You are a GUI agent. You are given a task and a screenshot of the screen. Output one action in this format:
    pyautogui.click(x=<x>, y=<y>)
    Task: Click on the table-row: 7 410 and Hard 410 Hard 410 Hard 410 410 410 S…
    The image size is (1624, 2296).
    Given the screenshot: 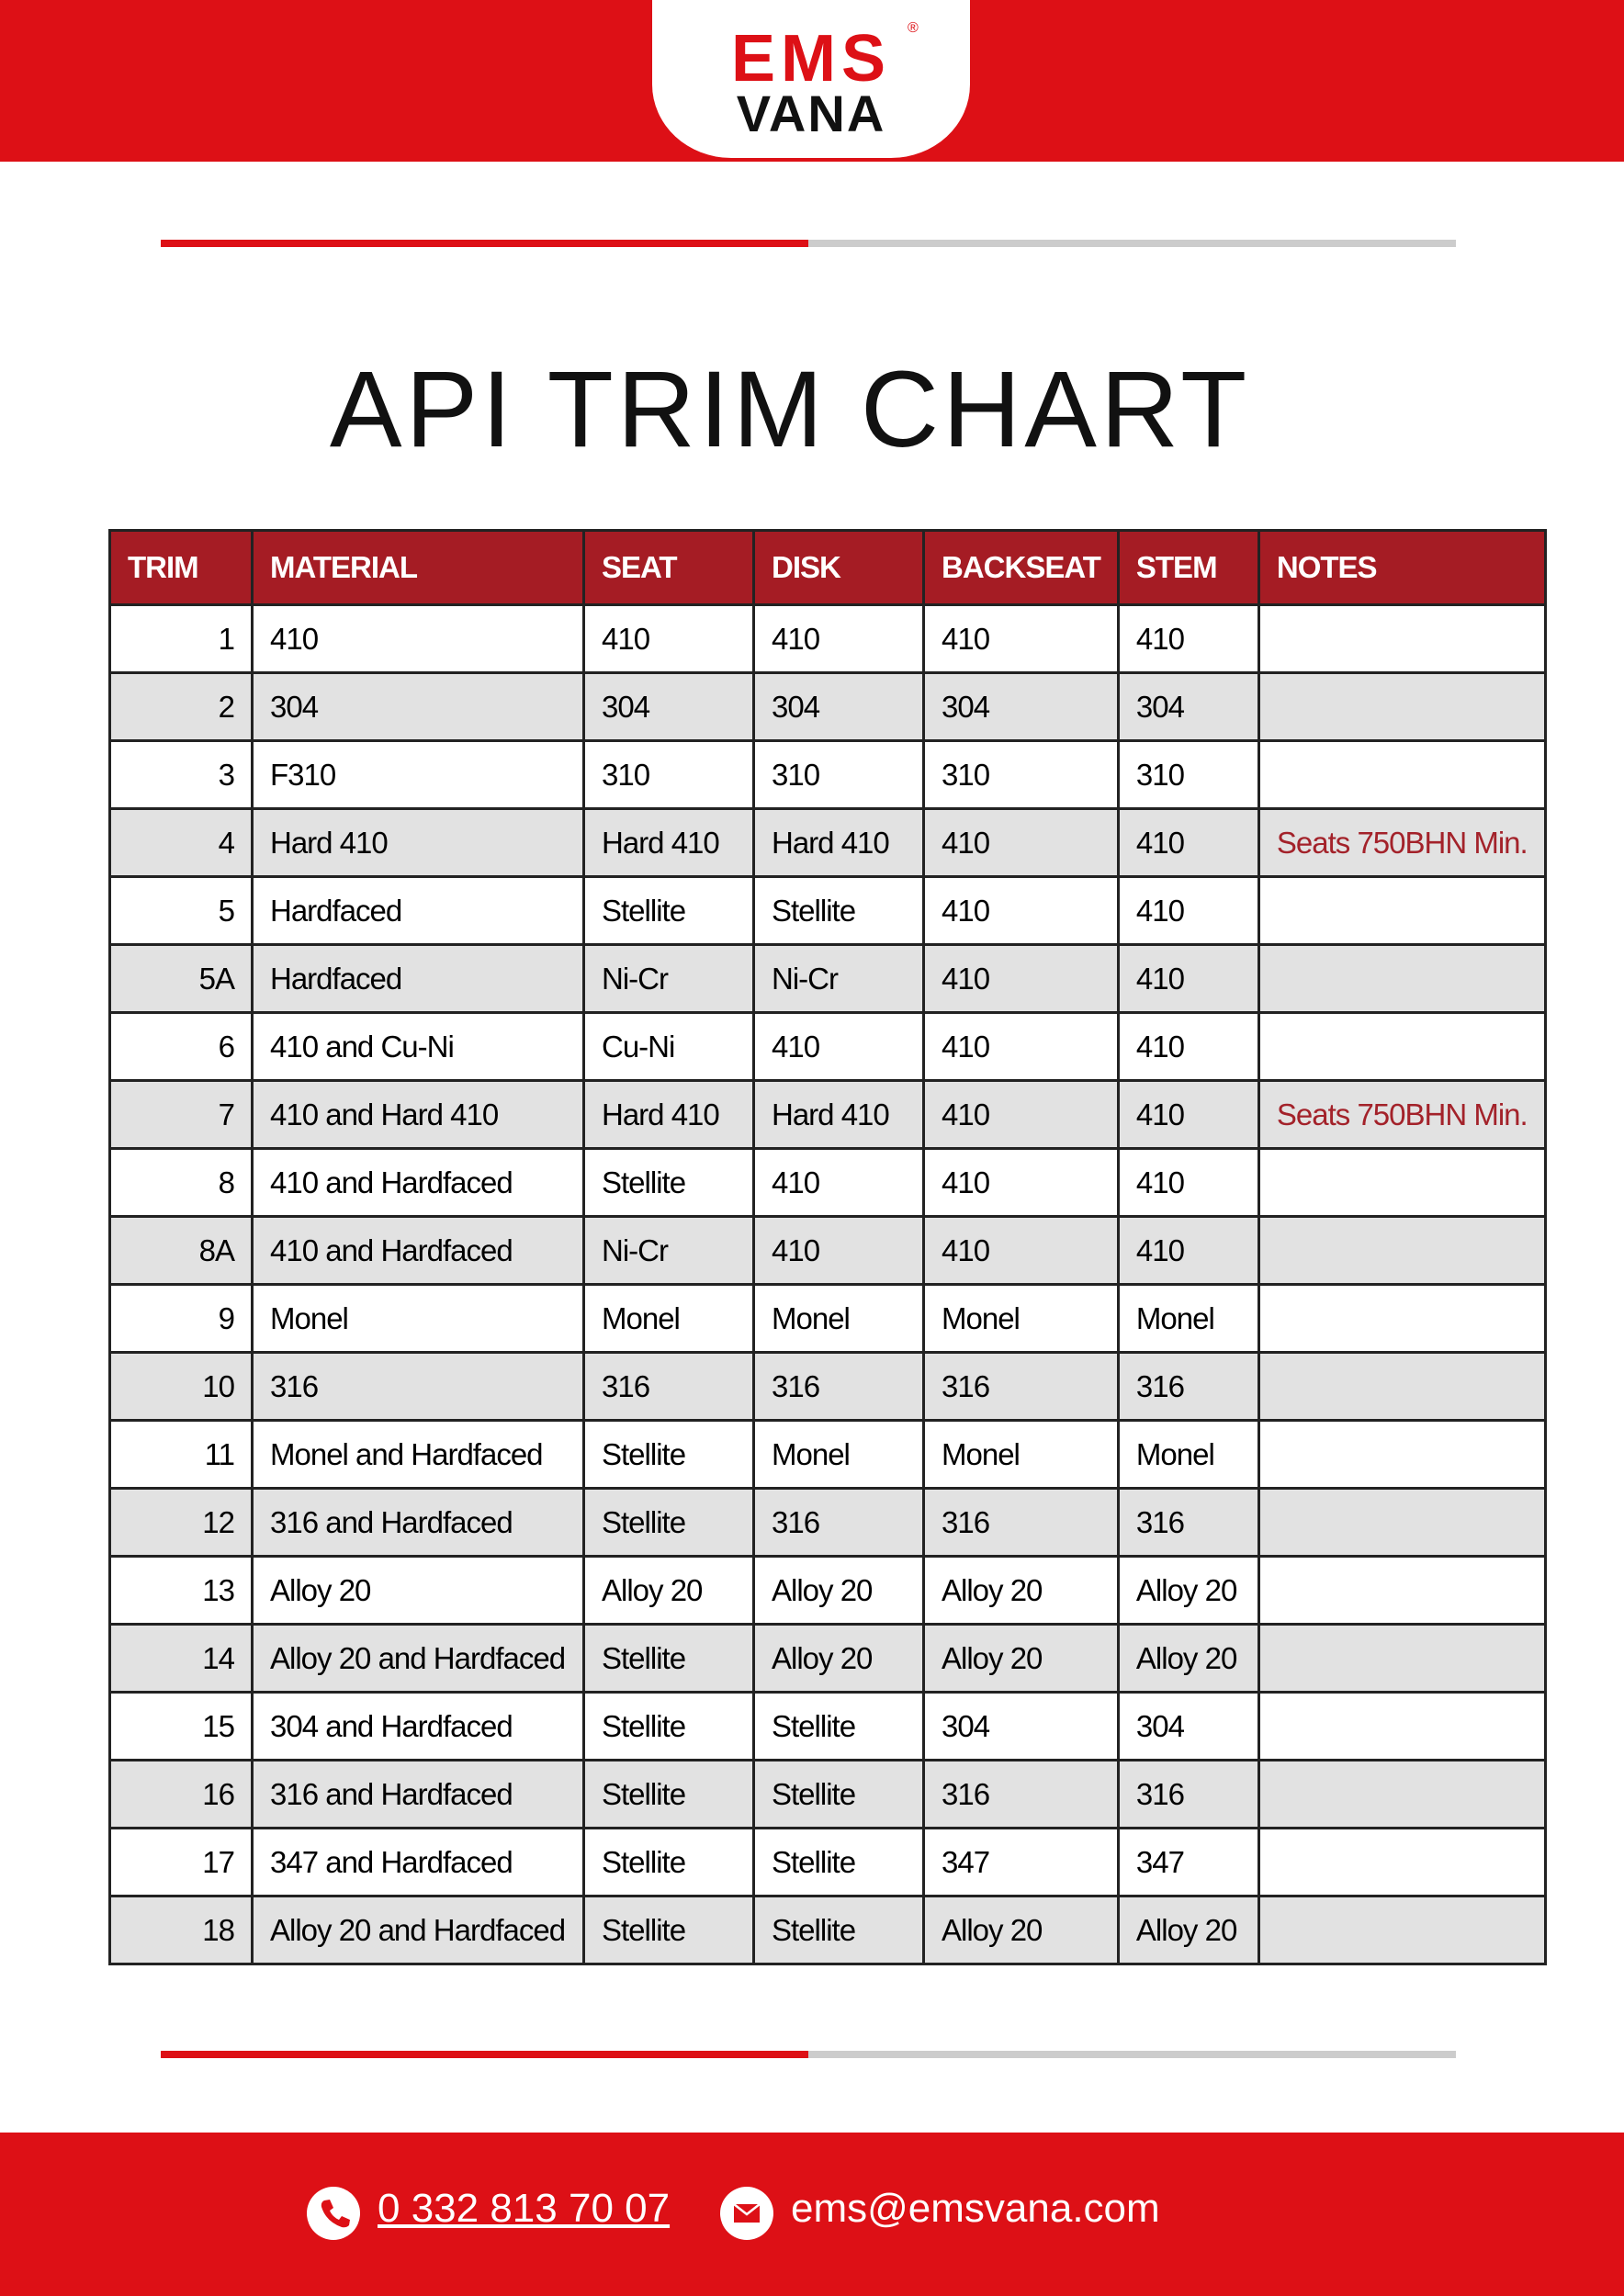 What is the action you would take?
    pyautogui.click(x=827, y=1114)
    